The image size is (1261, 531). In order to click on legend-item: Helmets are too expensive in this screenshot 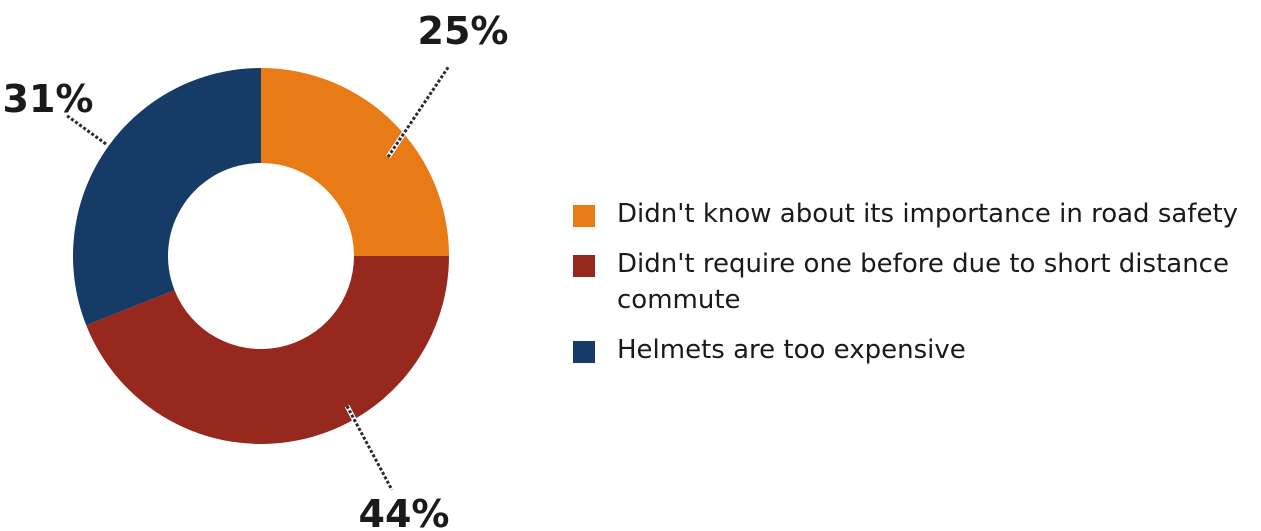, I will do `click(913, 350)`.